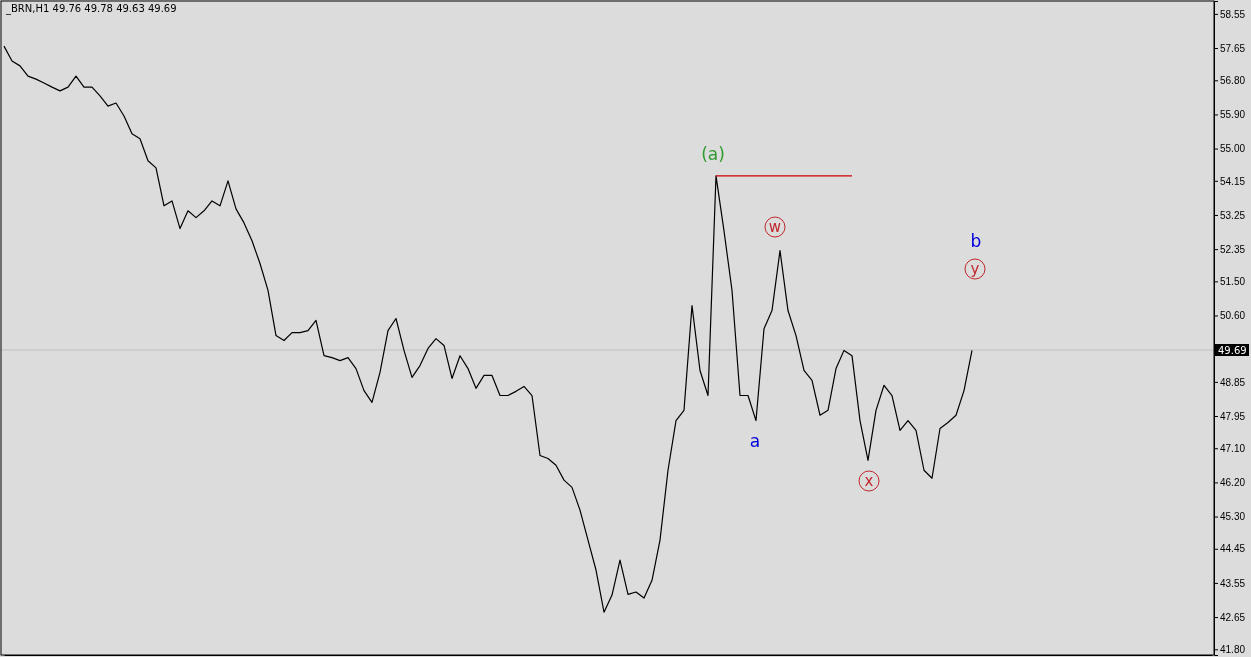  I want to click on annotation: (a), so click(713, 153).